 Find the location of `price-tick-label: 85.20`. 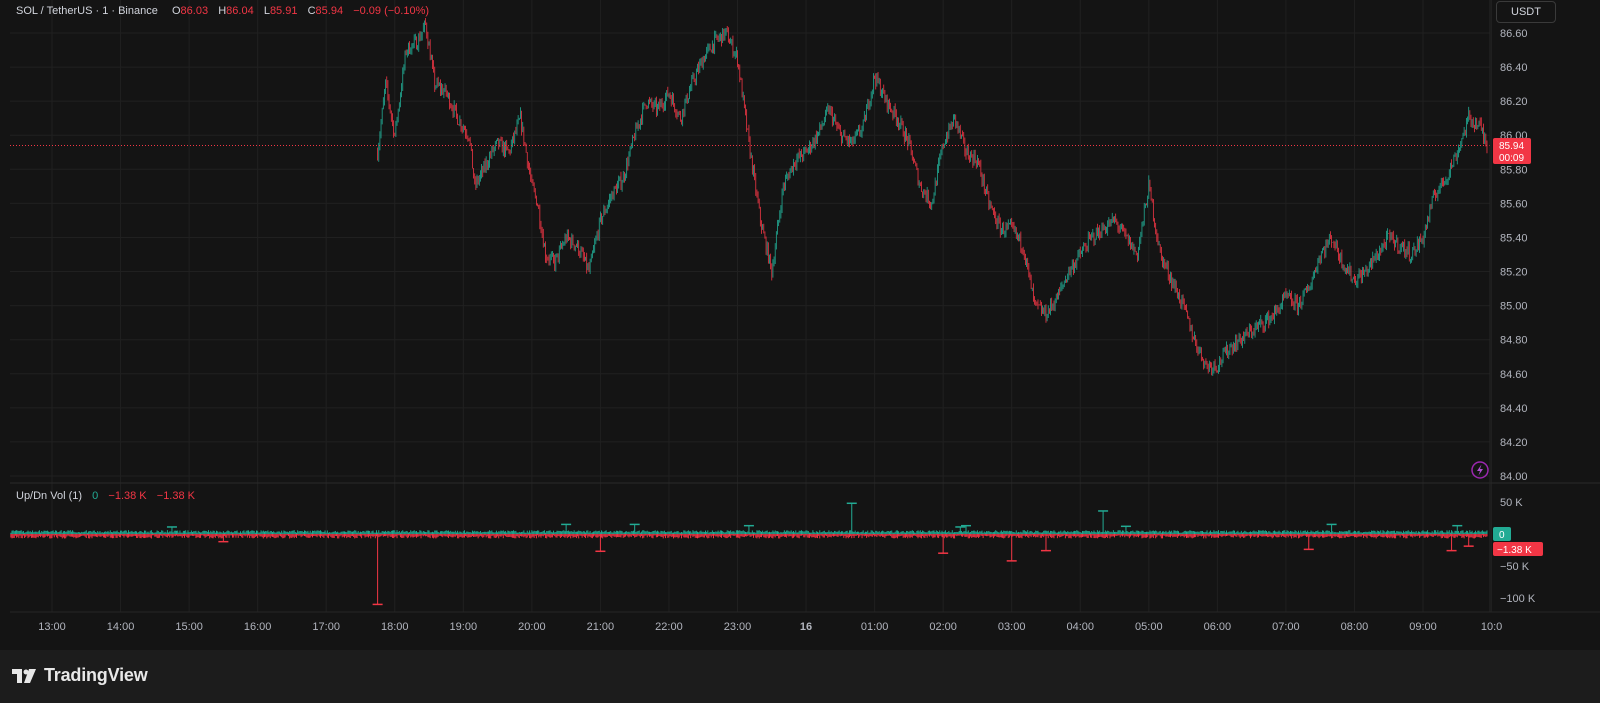

price-tick-label: 85.20 is located at coordinates (1514, 273).